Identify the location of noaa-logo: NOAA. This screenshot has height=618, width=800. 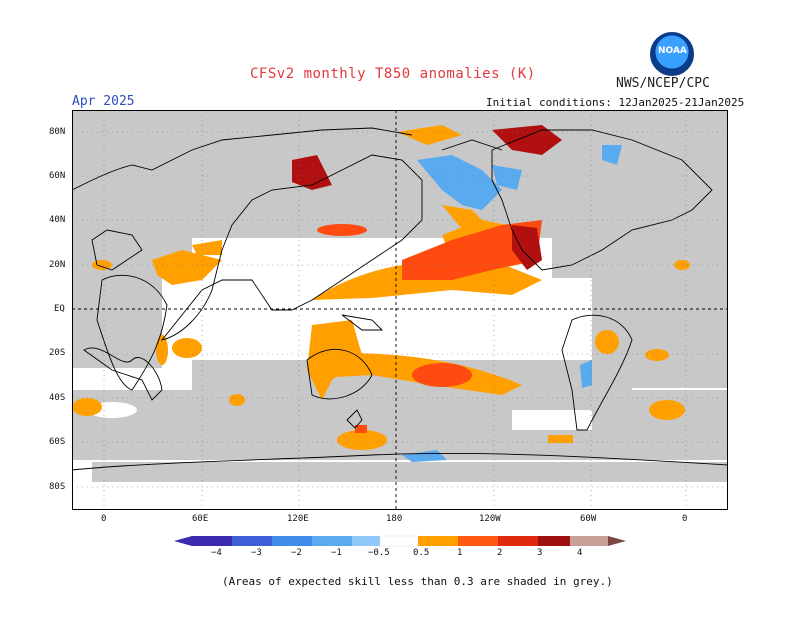
(672, 54).